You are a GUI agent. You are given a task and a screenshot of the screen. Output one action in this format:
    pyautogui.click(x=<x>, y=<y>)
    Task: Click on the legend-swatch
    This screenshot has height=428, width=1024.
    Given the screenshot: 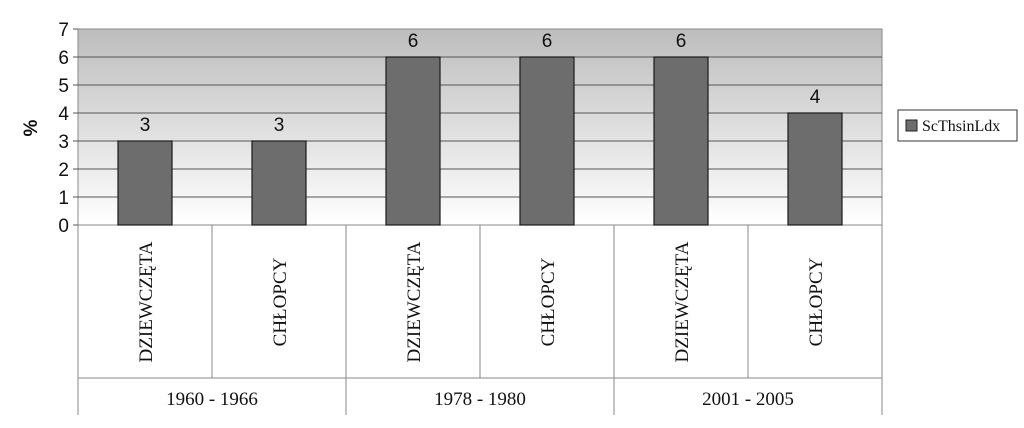 What is the action you would take?
    pyautogui.click(x=911, y=125)
    